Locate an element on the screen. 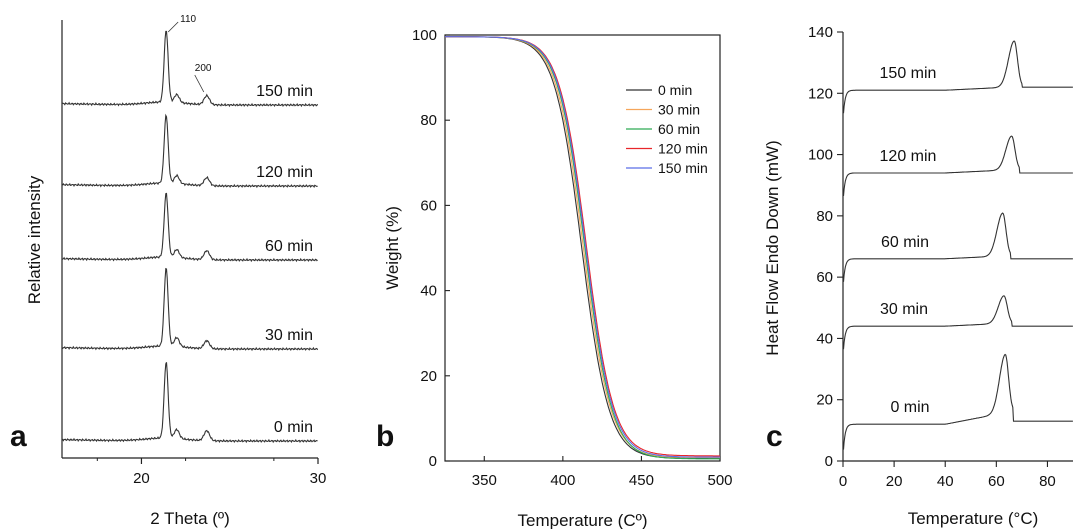  panel-a-x-tick-label: 30 is located at coordinates (318, 478).